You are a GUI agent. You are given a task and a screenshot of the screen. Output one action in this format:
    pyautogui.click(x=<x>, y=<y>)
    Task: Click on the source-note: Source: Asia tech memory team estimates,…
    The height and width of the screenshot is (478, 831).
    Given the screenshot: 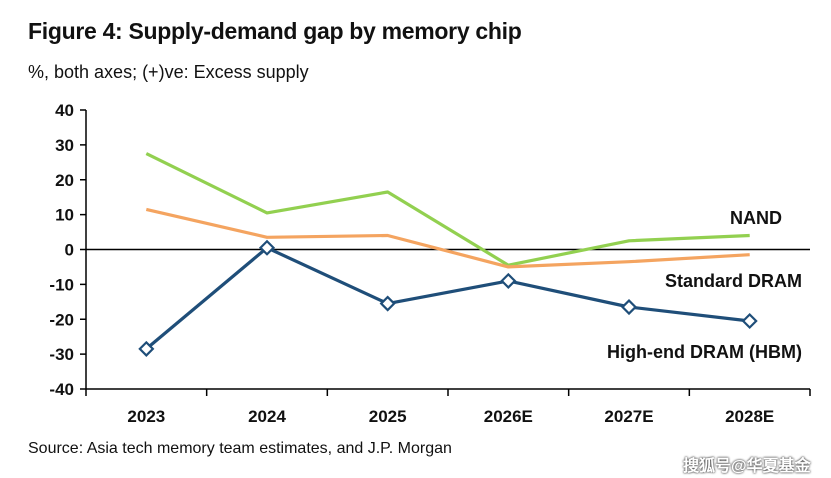 What is the action you would take?
    pyautogui.click(x=240, y=448)
    